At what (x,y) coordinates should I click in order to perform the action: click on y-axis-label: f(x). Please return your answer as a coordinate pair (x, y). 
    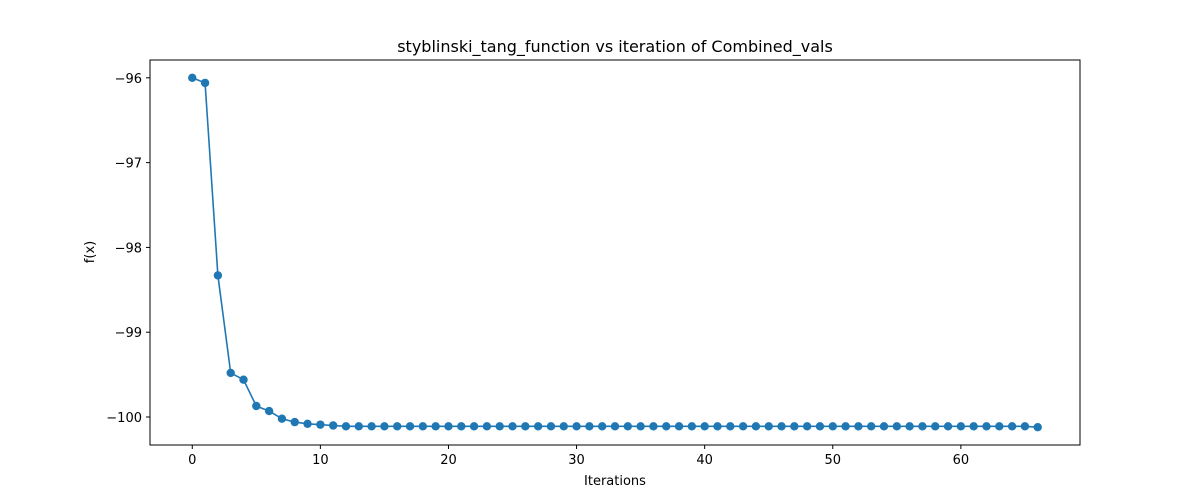
    Looking at the image, I should click on (90, 252).